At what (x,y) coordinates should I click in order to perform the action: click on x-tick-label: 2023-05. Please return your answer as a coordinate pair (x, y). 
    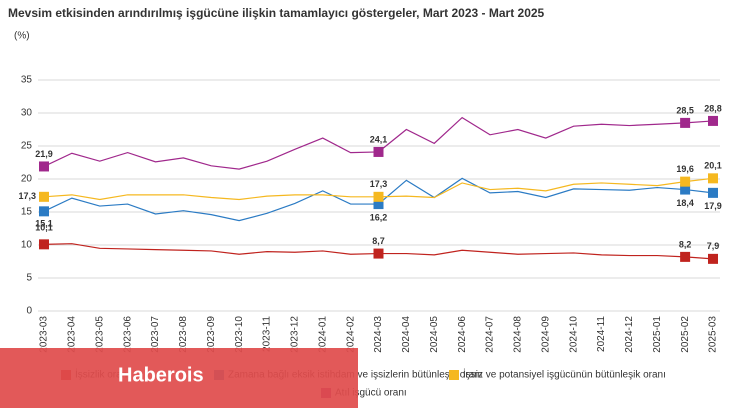
    Looking at the image, I should click on (99, 334).